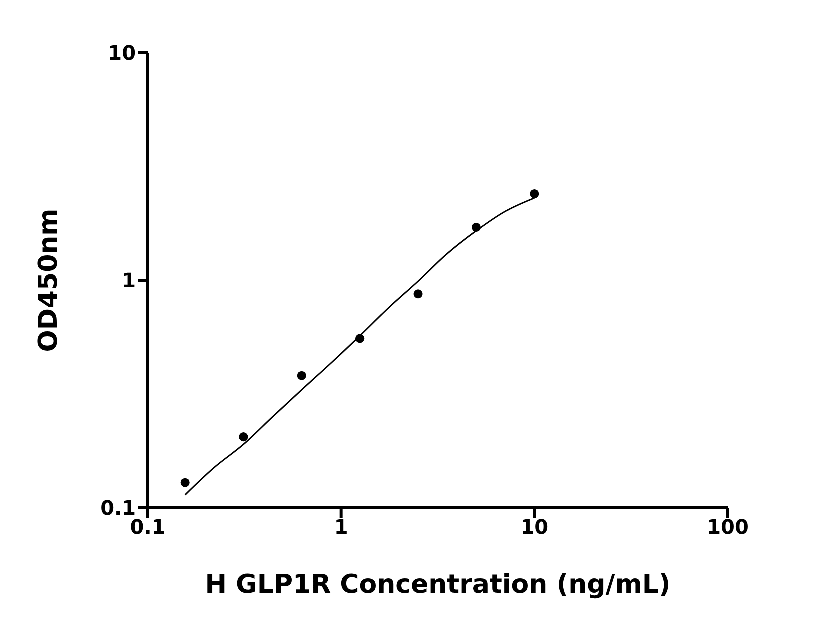 The height and width of the screenshot is (640, 816). What do you see at coordinates (49, 280) in the screenshot?
I see `y-axis-title: OD450nm` at bounding box center [49, 280].